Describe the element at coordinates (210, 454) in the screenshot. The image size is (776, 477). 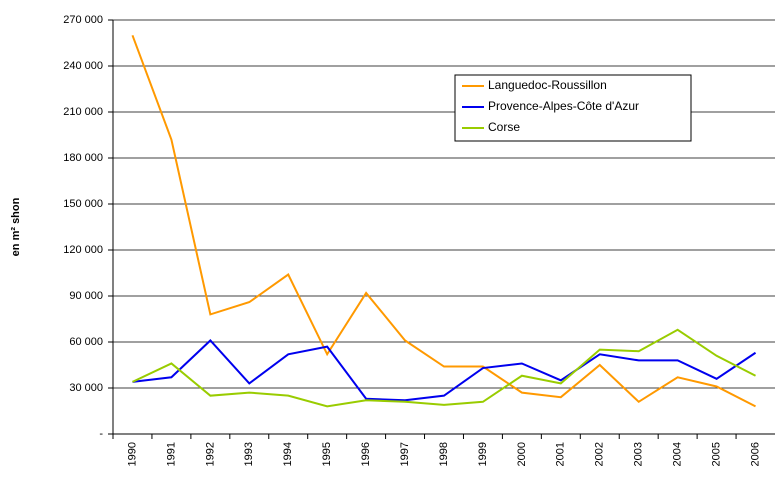
I see `x-tick-label: 1992` at that location.